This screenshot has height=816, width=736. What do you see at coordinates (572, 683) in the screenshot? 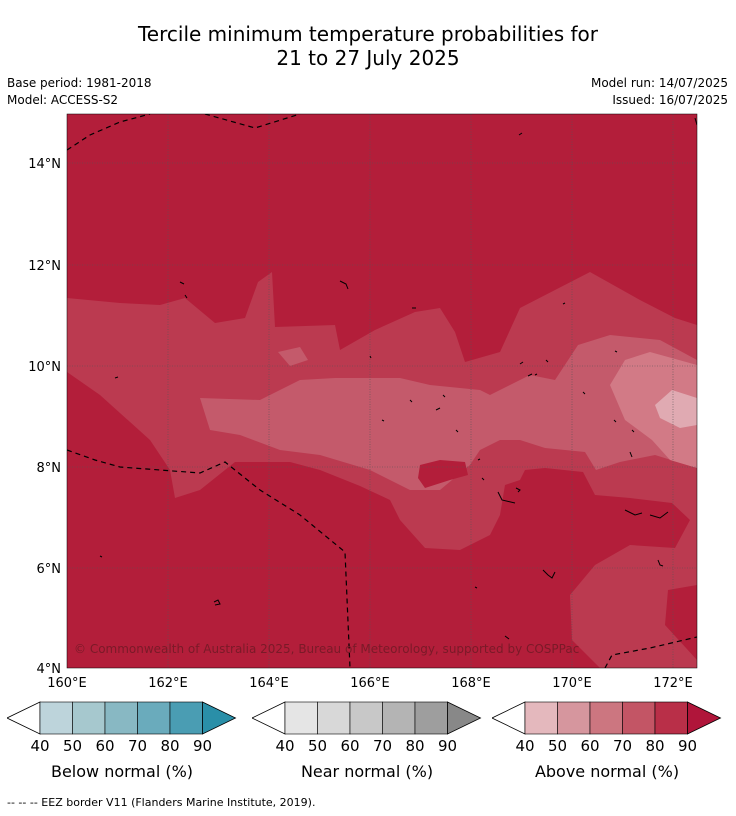
I see `lon-label: 170°E` at bounding box center [572, 683].